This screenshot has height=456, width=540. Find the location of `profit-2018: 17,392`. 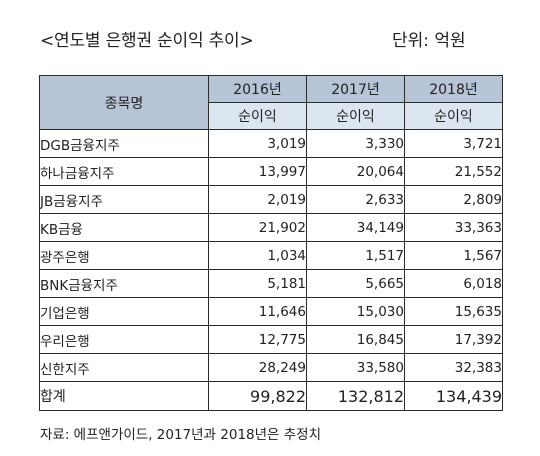

profit-2018: 17,392 is located at coordinates (453, 339).